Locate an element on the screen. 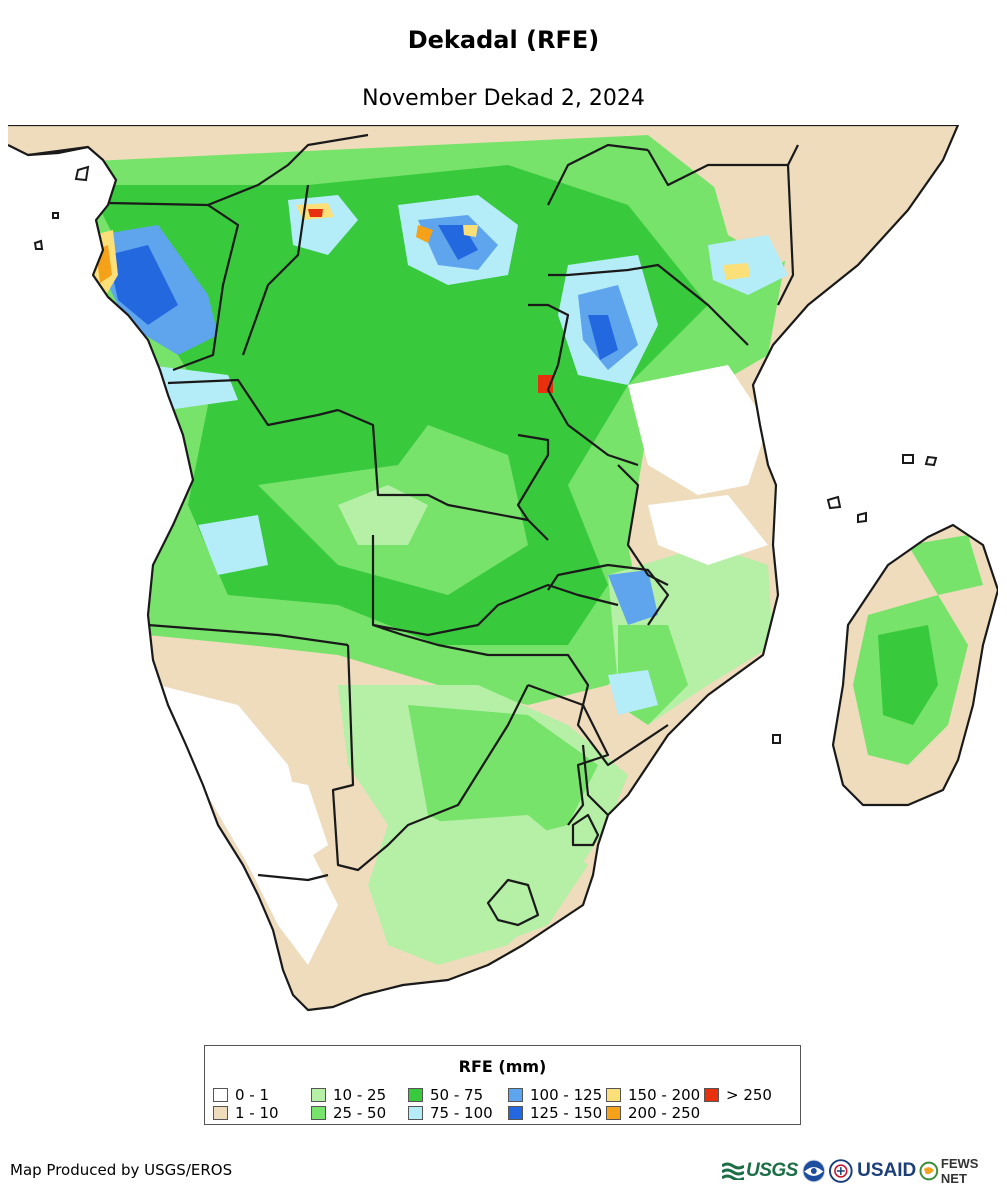 The height and width of the screenshot is (1195, 1007). legend-item-200-250: 200 - 250 is located at coordinates (653, 1113).